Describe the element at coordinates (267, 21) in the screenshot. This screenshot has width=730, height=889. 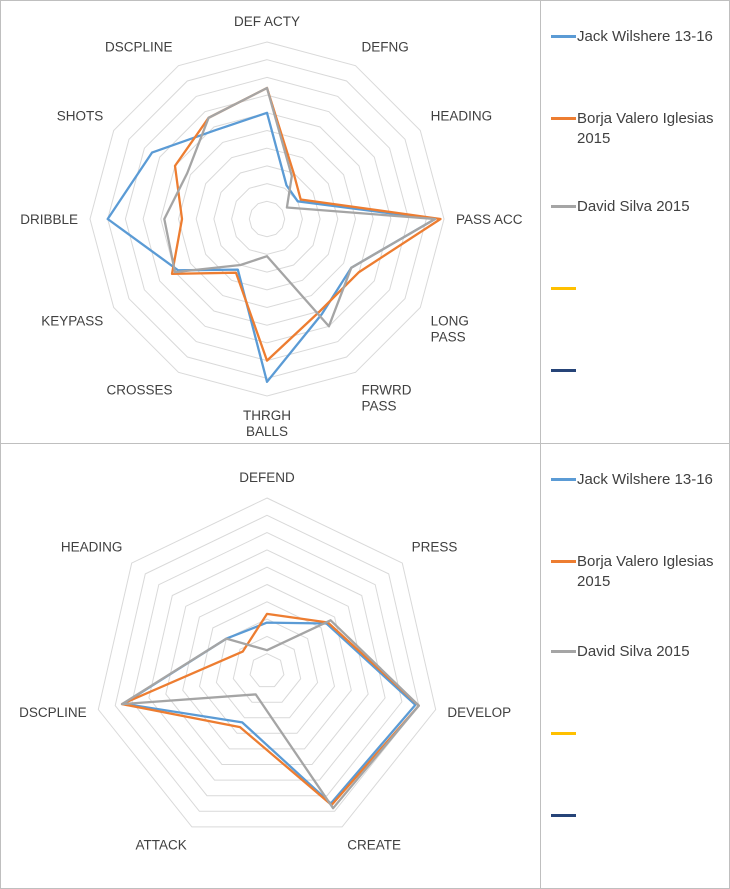
I see `axis-label: DEF ACTY` at that location.